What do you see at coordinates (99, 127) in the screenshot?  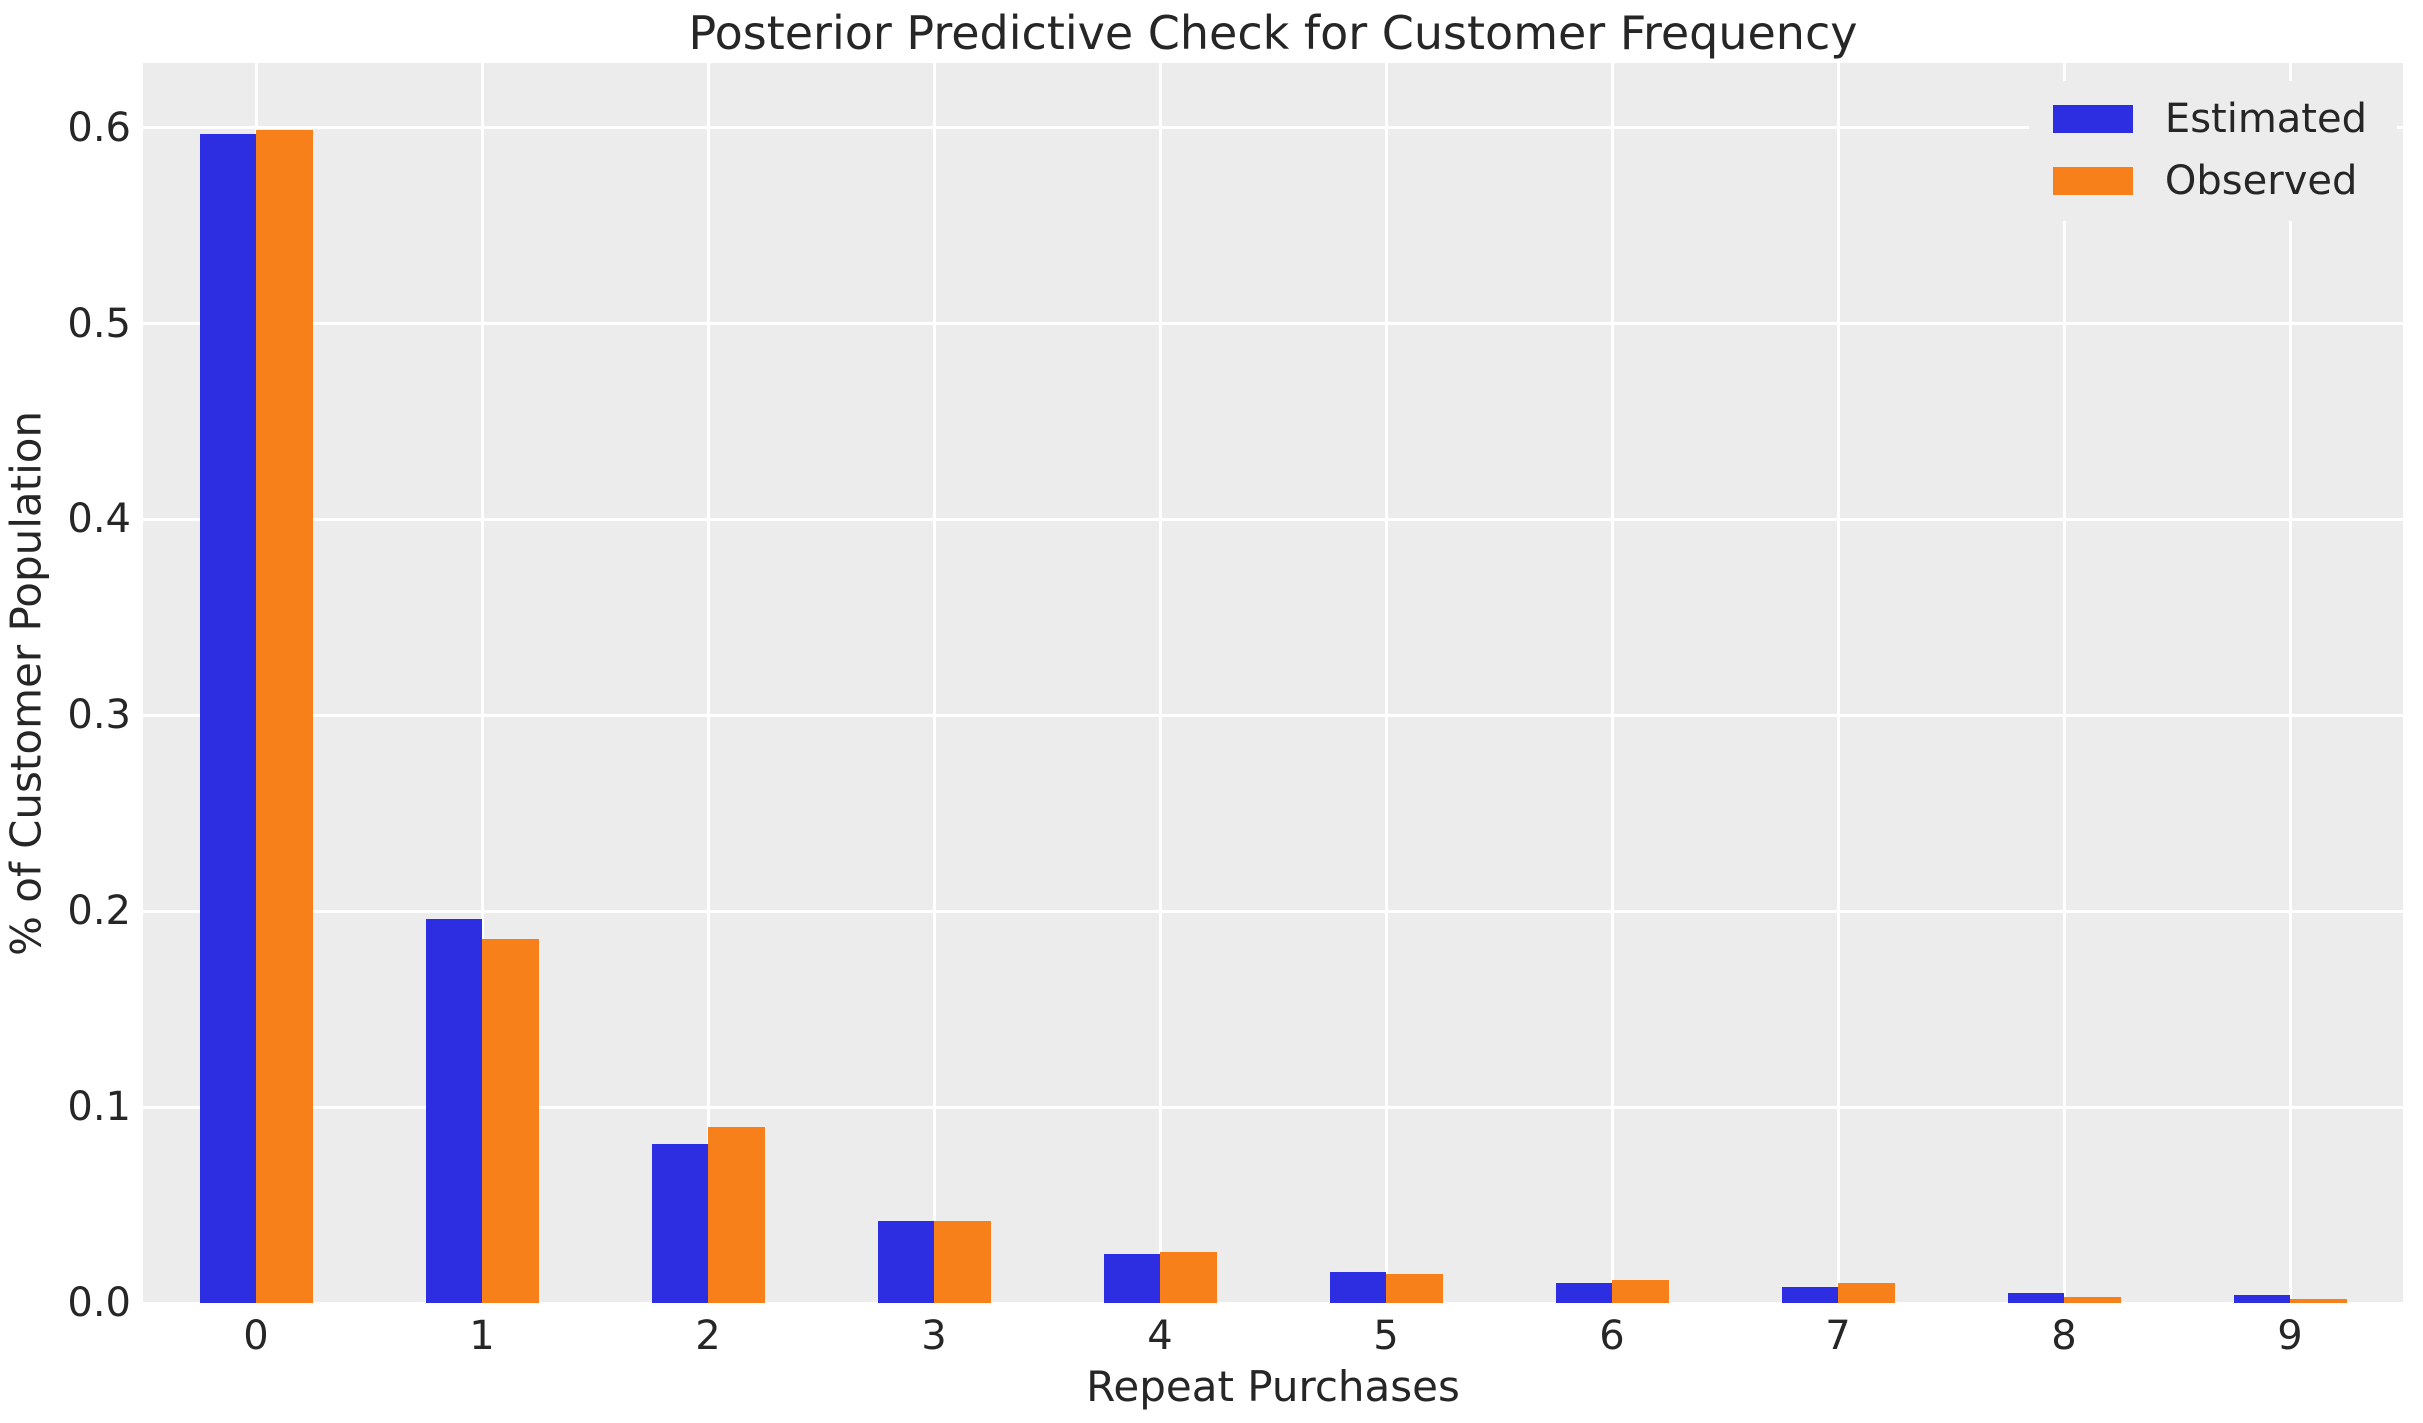 I see `y-tick-label: 0.6` at bounding box center [99, 127].